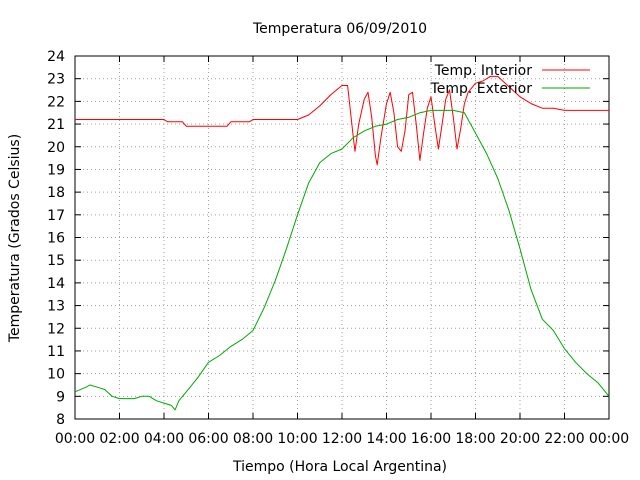 The width and height of the screenshot is (640, 480). What do you see at coordinates (431, 439) in the screenshot?
I see `x-tick-label: 16:00` at bounding box center [431, 439].